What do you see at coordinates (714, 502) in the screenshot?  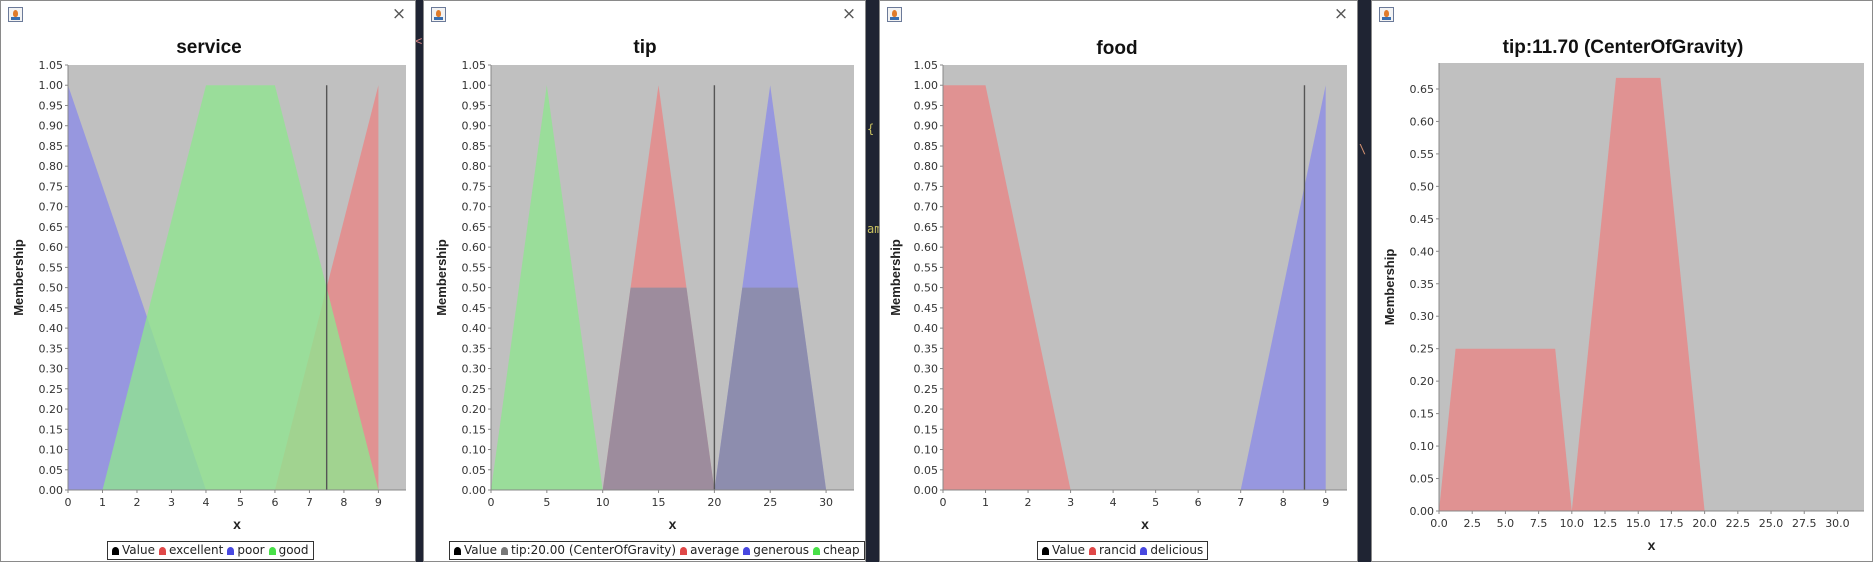 I see `x-tick-label: 20` at bounding box center [714, 502].